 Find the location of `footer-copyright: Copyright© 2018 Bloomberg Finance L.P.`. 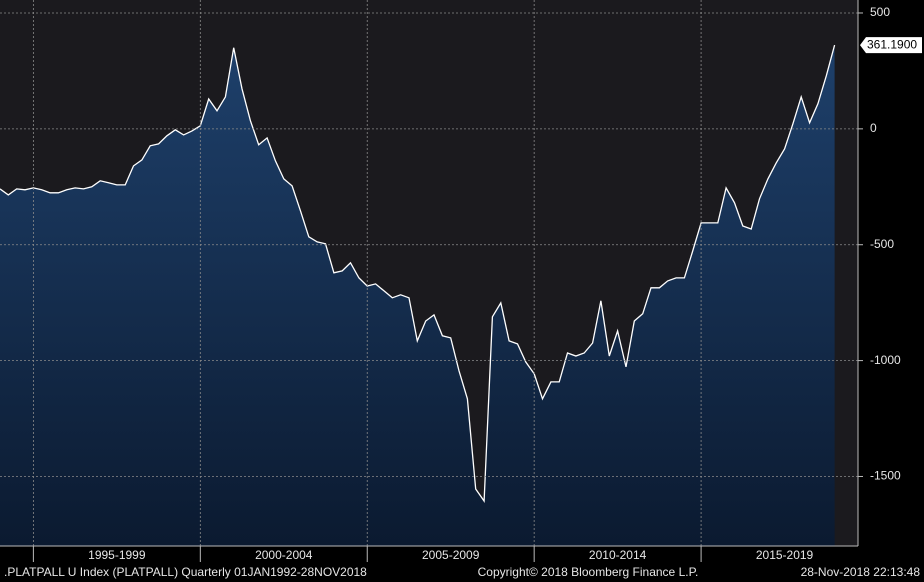

footer-copyright: Copyright© 2018 Bloomberg Finance L.P. is located at coordinates (588, 572).